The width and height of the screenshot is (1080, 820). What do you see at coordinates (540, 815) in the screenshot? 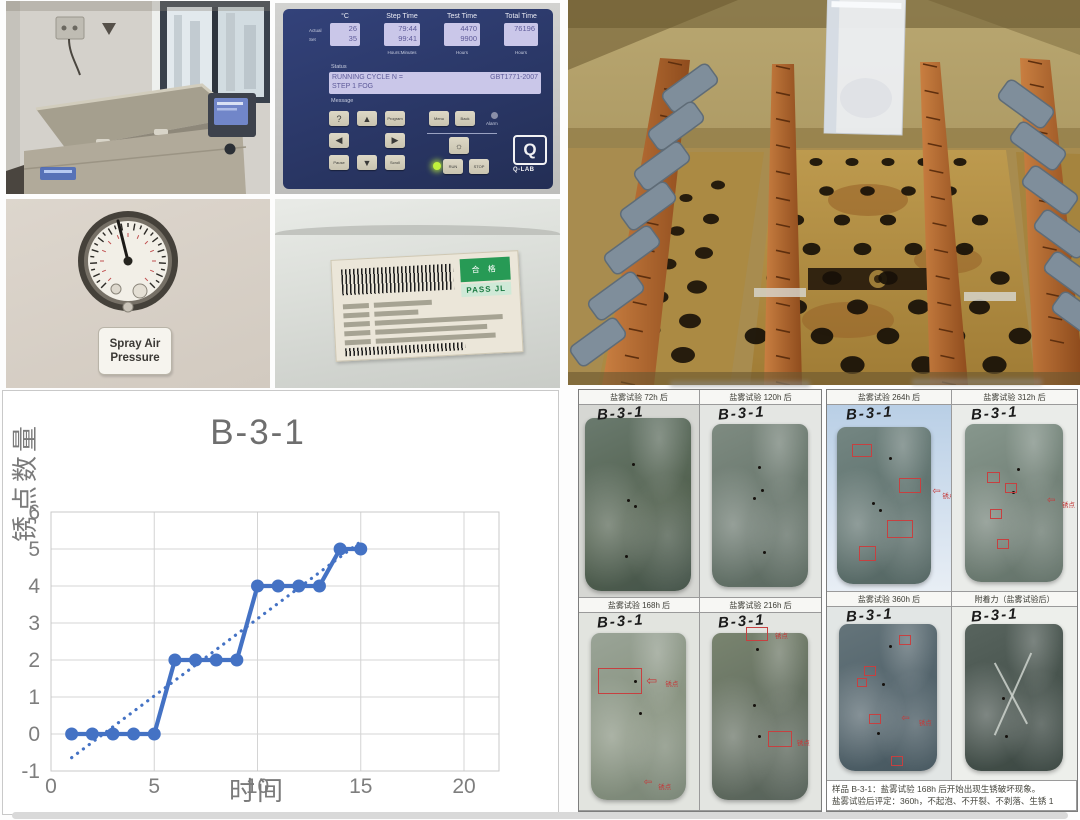
I see `page-bottom-edge` at bounding box center [540, 815].